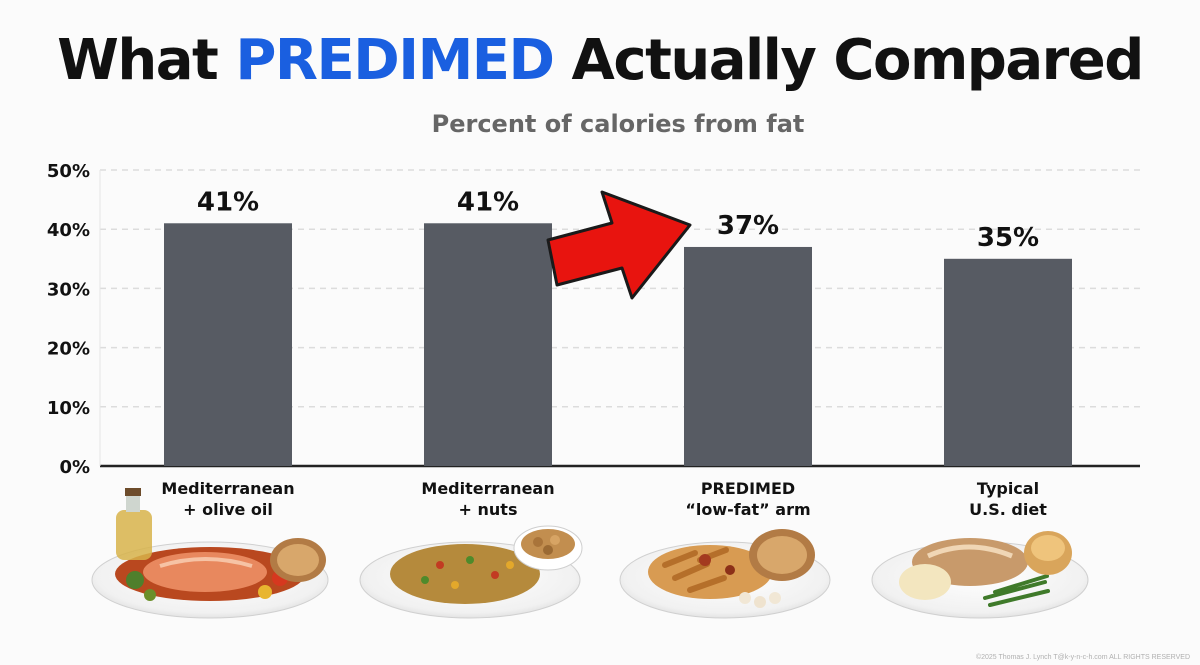 The image size is (1200, 665). I want to click on category-line-1: PREDIMED, so click(748, 488).